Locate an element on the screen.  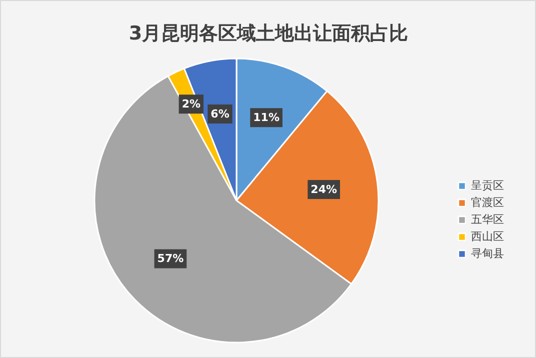
data-label: 57% is located at coordinates (170, 259).